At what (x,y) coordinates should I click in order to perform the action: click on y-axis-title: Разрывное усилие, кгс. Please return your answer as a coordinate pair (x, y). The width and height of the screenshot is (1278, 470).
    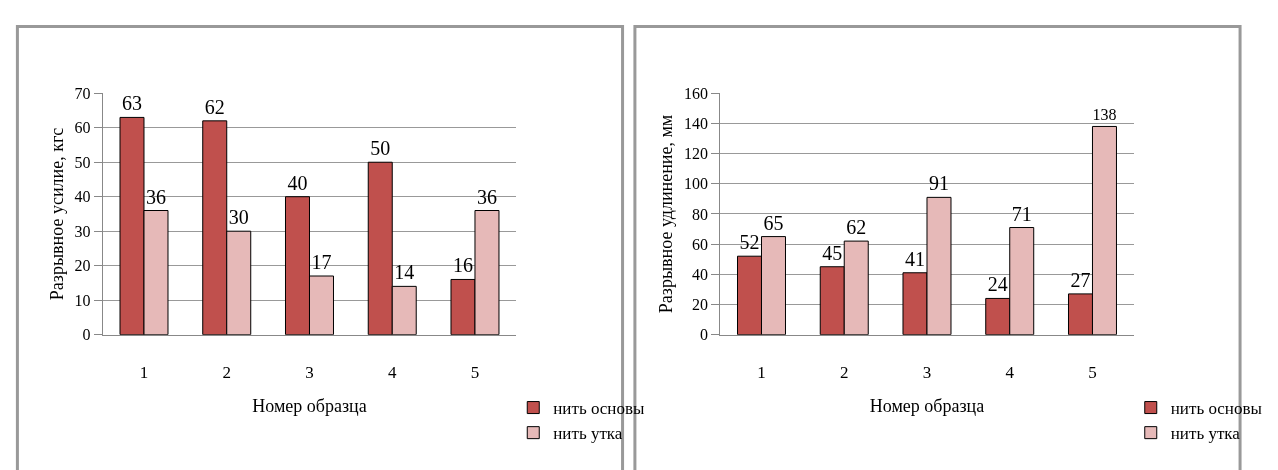
    Looking at the image, I should click on (56, 214).